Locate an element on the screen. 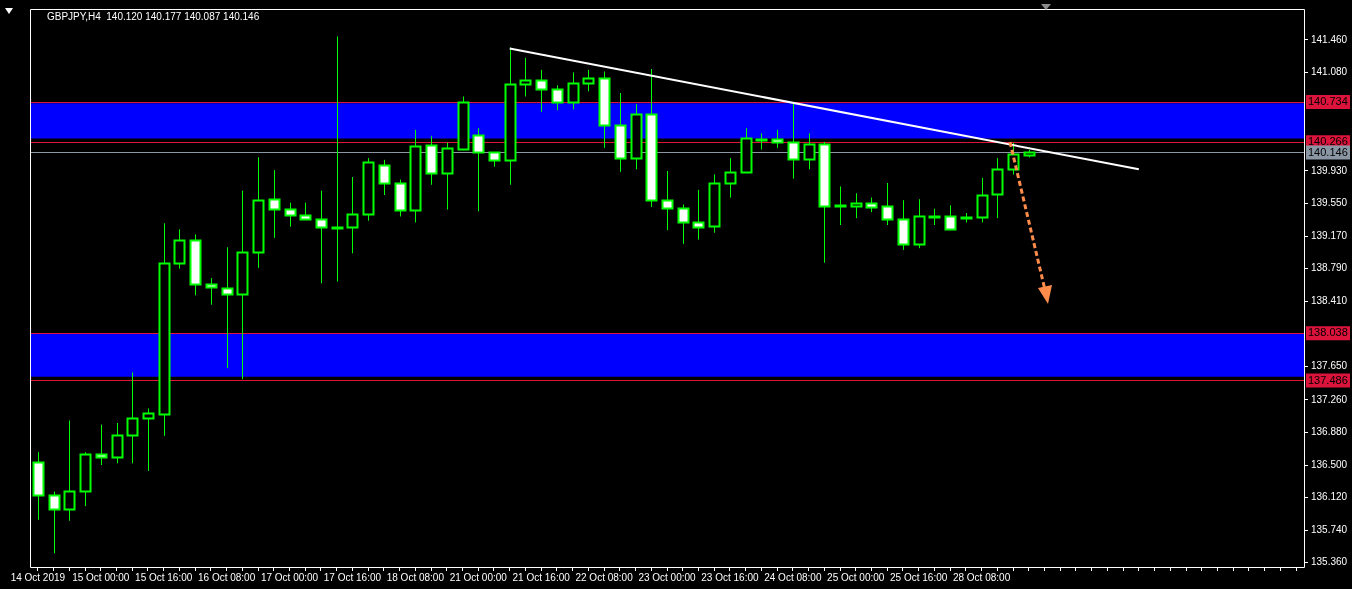 This screenshot has height=589, width=1352. y-tick-label: 141.460 is located at coordinates (1329, 39).